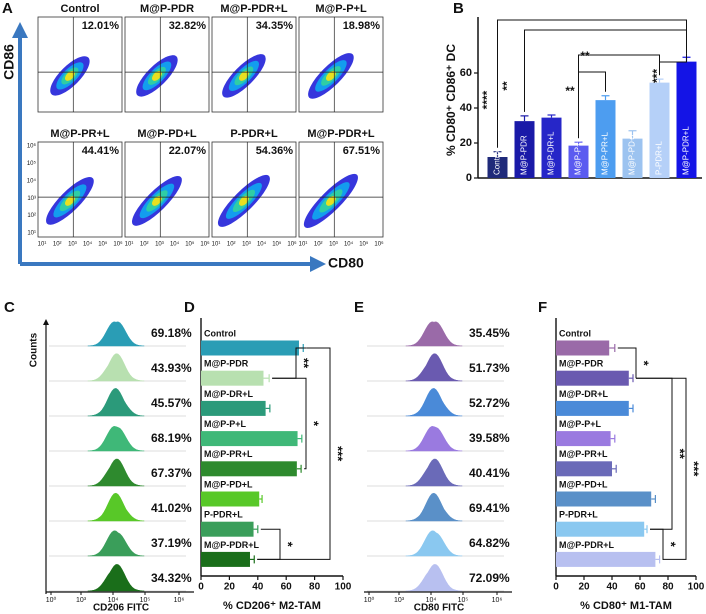 This screenshot has width=706, height=614. What do you see at coordinates (171, 508) in the screenshot?
I see `percent-label: 41.02%` at bounding box center [171, 508].